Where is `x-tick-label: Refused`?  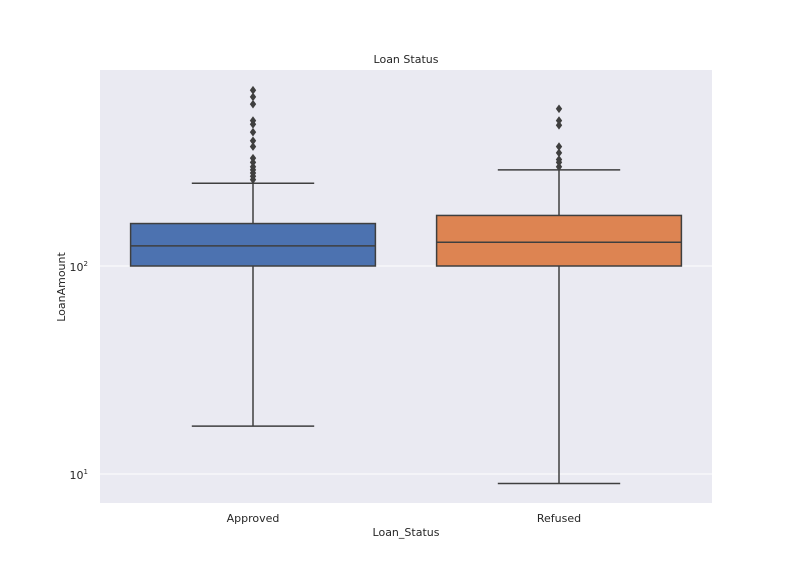
x-tick-label: Refused is located at coordinates (559, 518).